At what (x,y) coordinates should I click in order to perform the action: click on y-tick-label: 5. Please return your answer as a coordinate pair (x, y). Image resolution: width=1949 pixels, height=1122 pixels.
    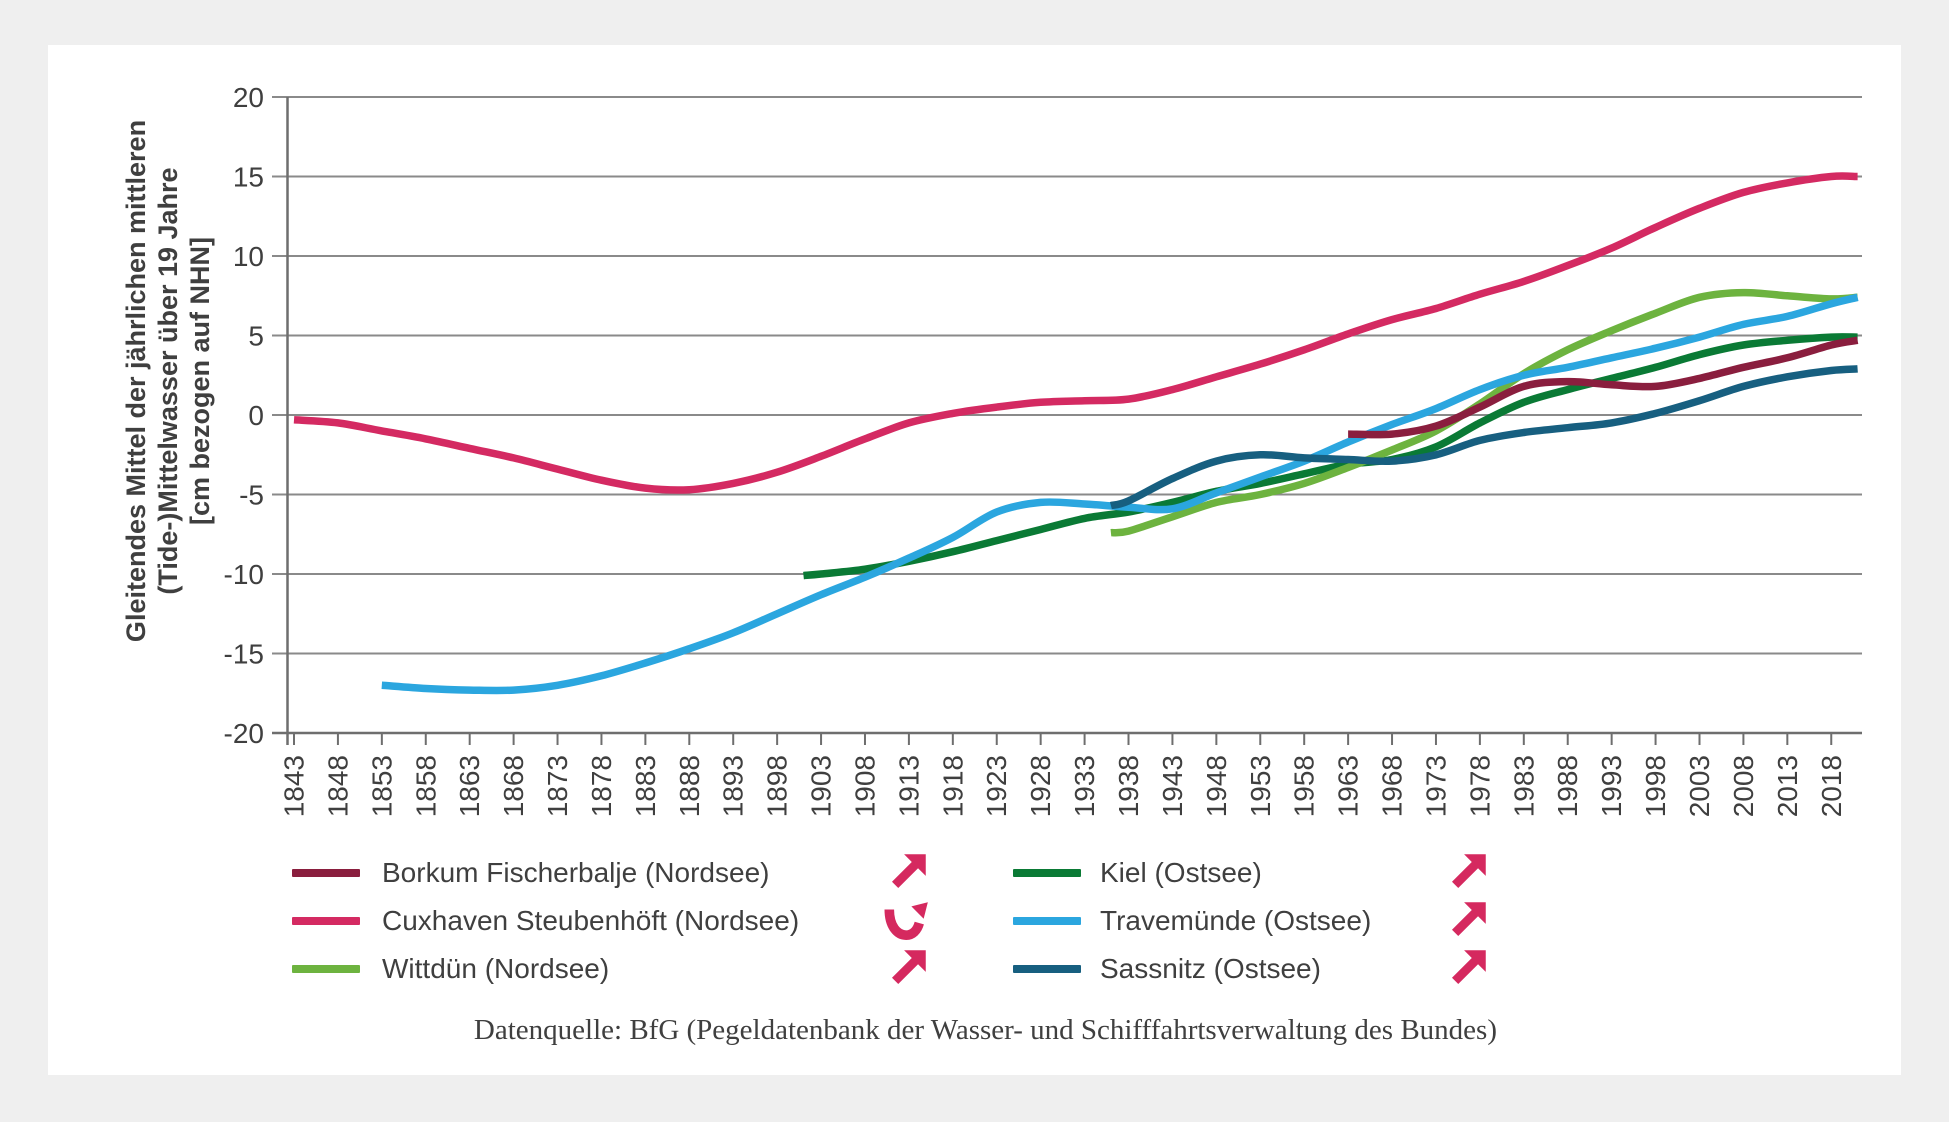
    Looking at the image, I should click on (256, 336).